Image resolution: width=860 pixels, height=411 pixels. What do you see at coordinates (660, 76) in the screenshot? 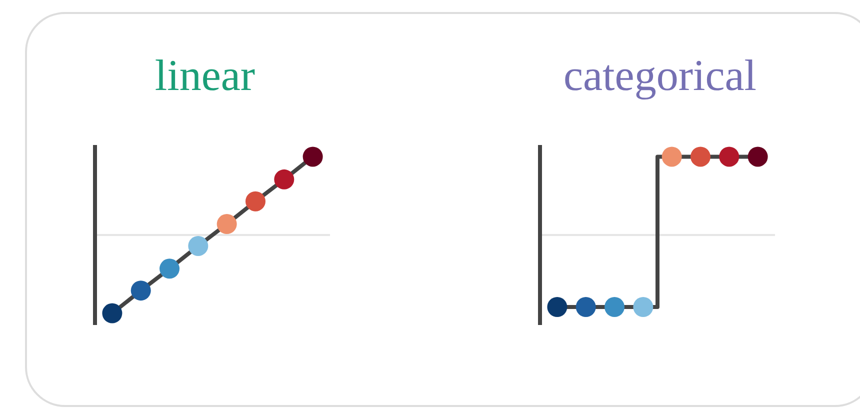
I see `chart-title: categorical` at bounding box center [660, 76].